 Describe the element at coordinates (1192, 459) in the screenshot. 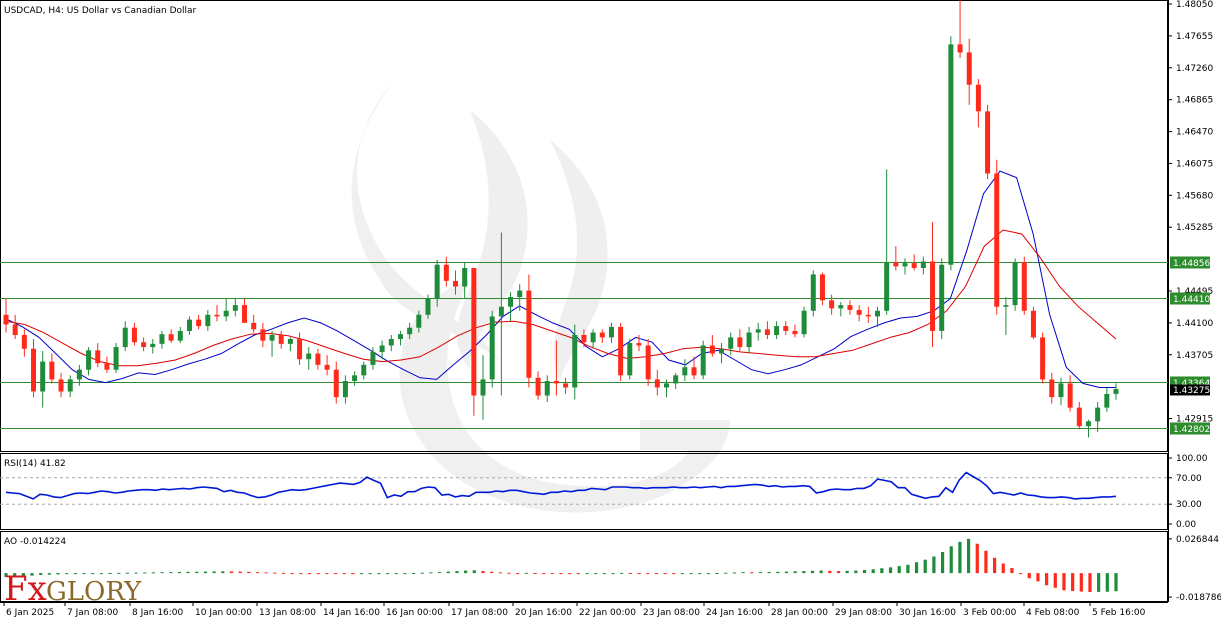

I see `rsi-tick-label: 100.00` at that location.